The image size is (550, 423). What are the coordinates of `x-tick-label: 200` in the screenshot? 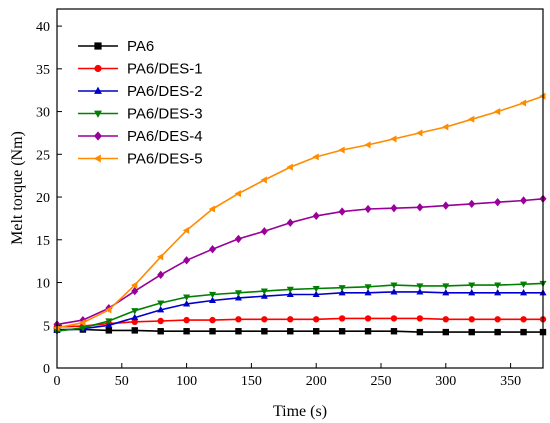 It's located at (316, 381).